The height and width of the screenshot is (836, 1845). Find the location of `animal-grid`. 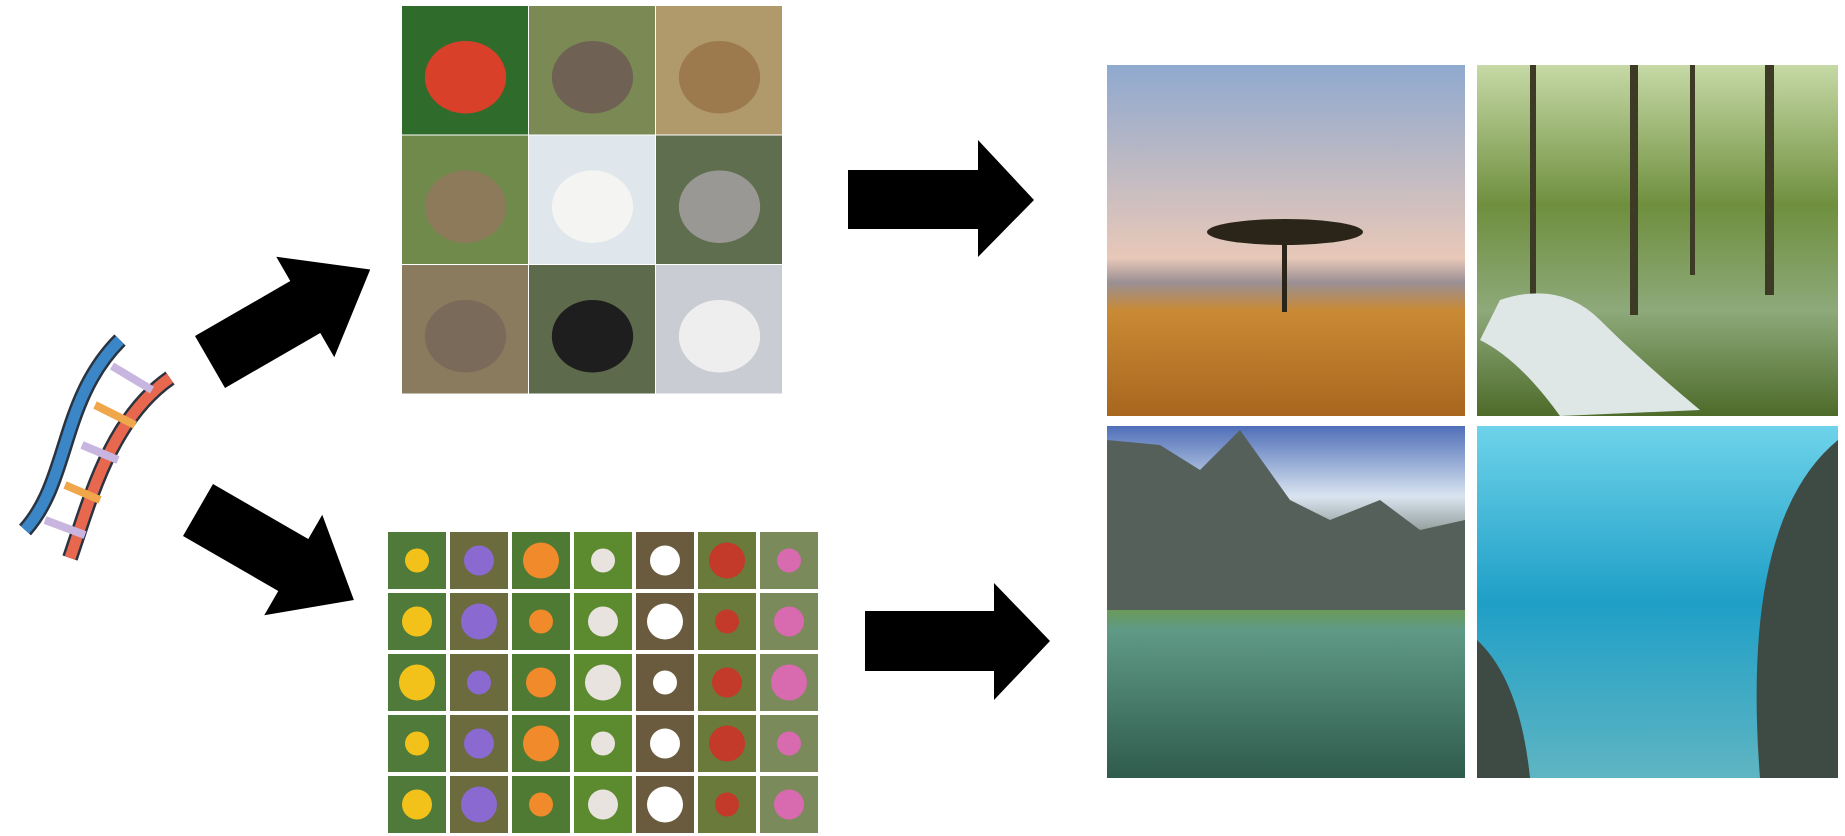

animal-grid is located at coordinates (592, 200).